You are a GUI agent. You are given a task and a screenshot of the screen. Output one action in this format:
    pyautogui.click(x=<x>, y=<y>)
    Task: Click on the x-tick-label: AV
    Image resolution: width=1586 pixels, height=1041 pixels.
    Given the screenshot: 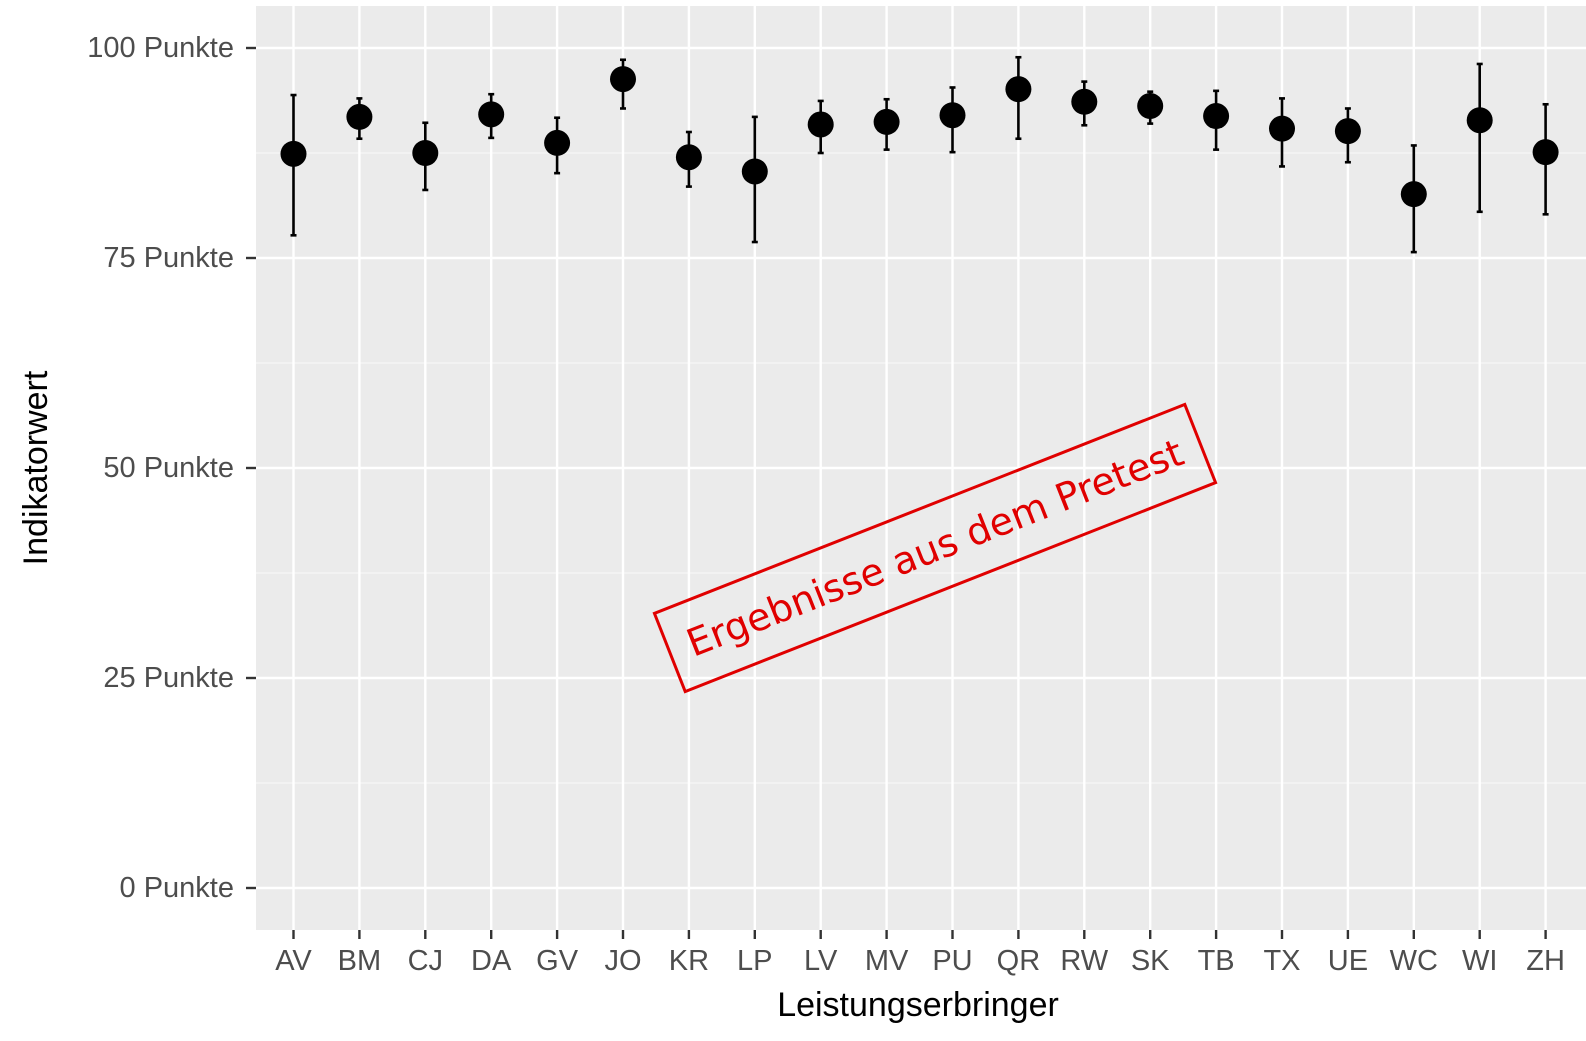 What is the action you would take?
    pyautogui.click(x=293, y=961)
    